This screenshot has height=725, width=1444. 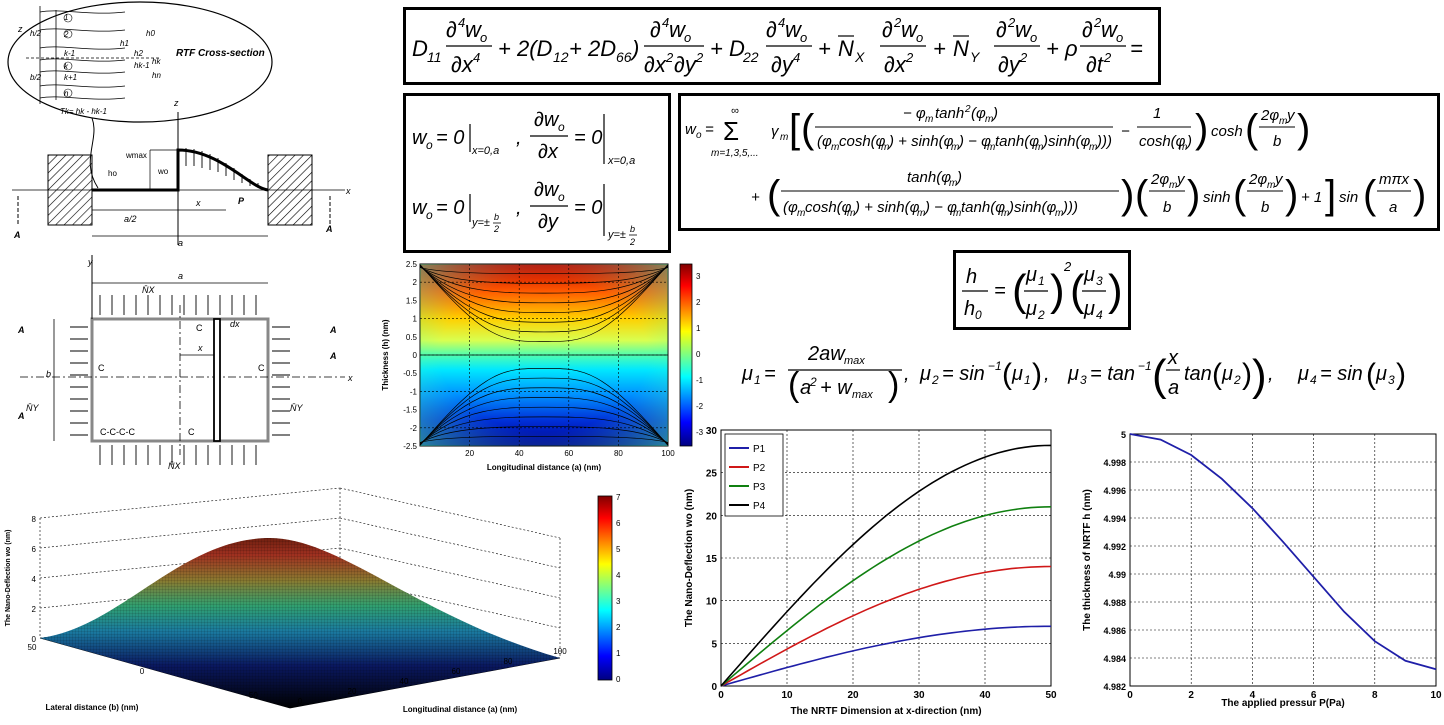 What do you see at coordinates (21, 330) in the screenshot?
I see `plate-A-left: A` at bounding box center [21, 330].